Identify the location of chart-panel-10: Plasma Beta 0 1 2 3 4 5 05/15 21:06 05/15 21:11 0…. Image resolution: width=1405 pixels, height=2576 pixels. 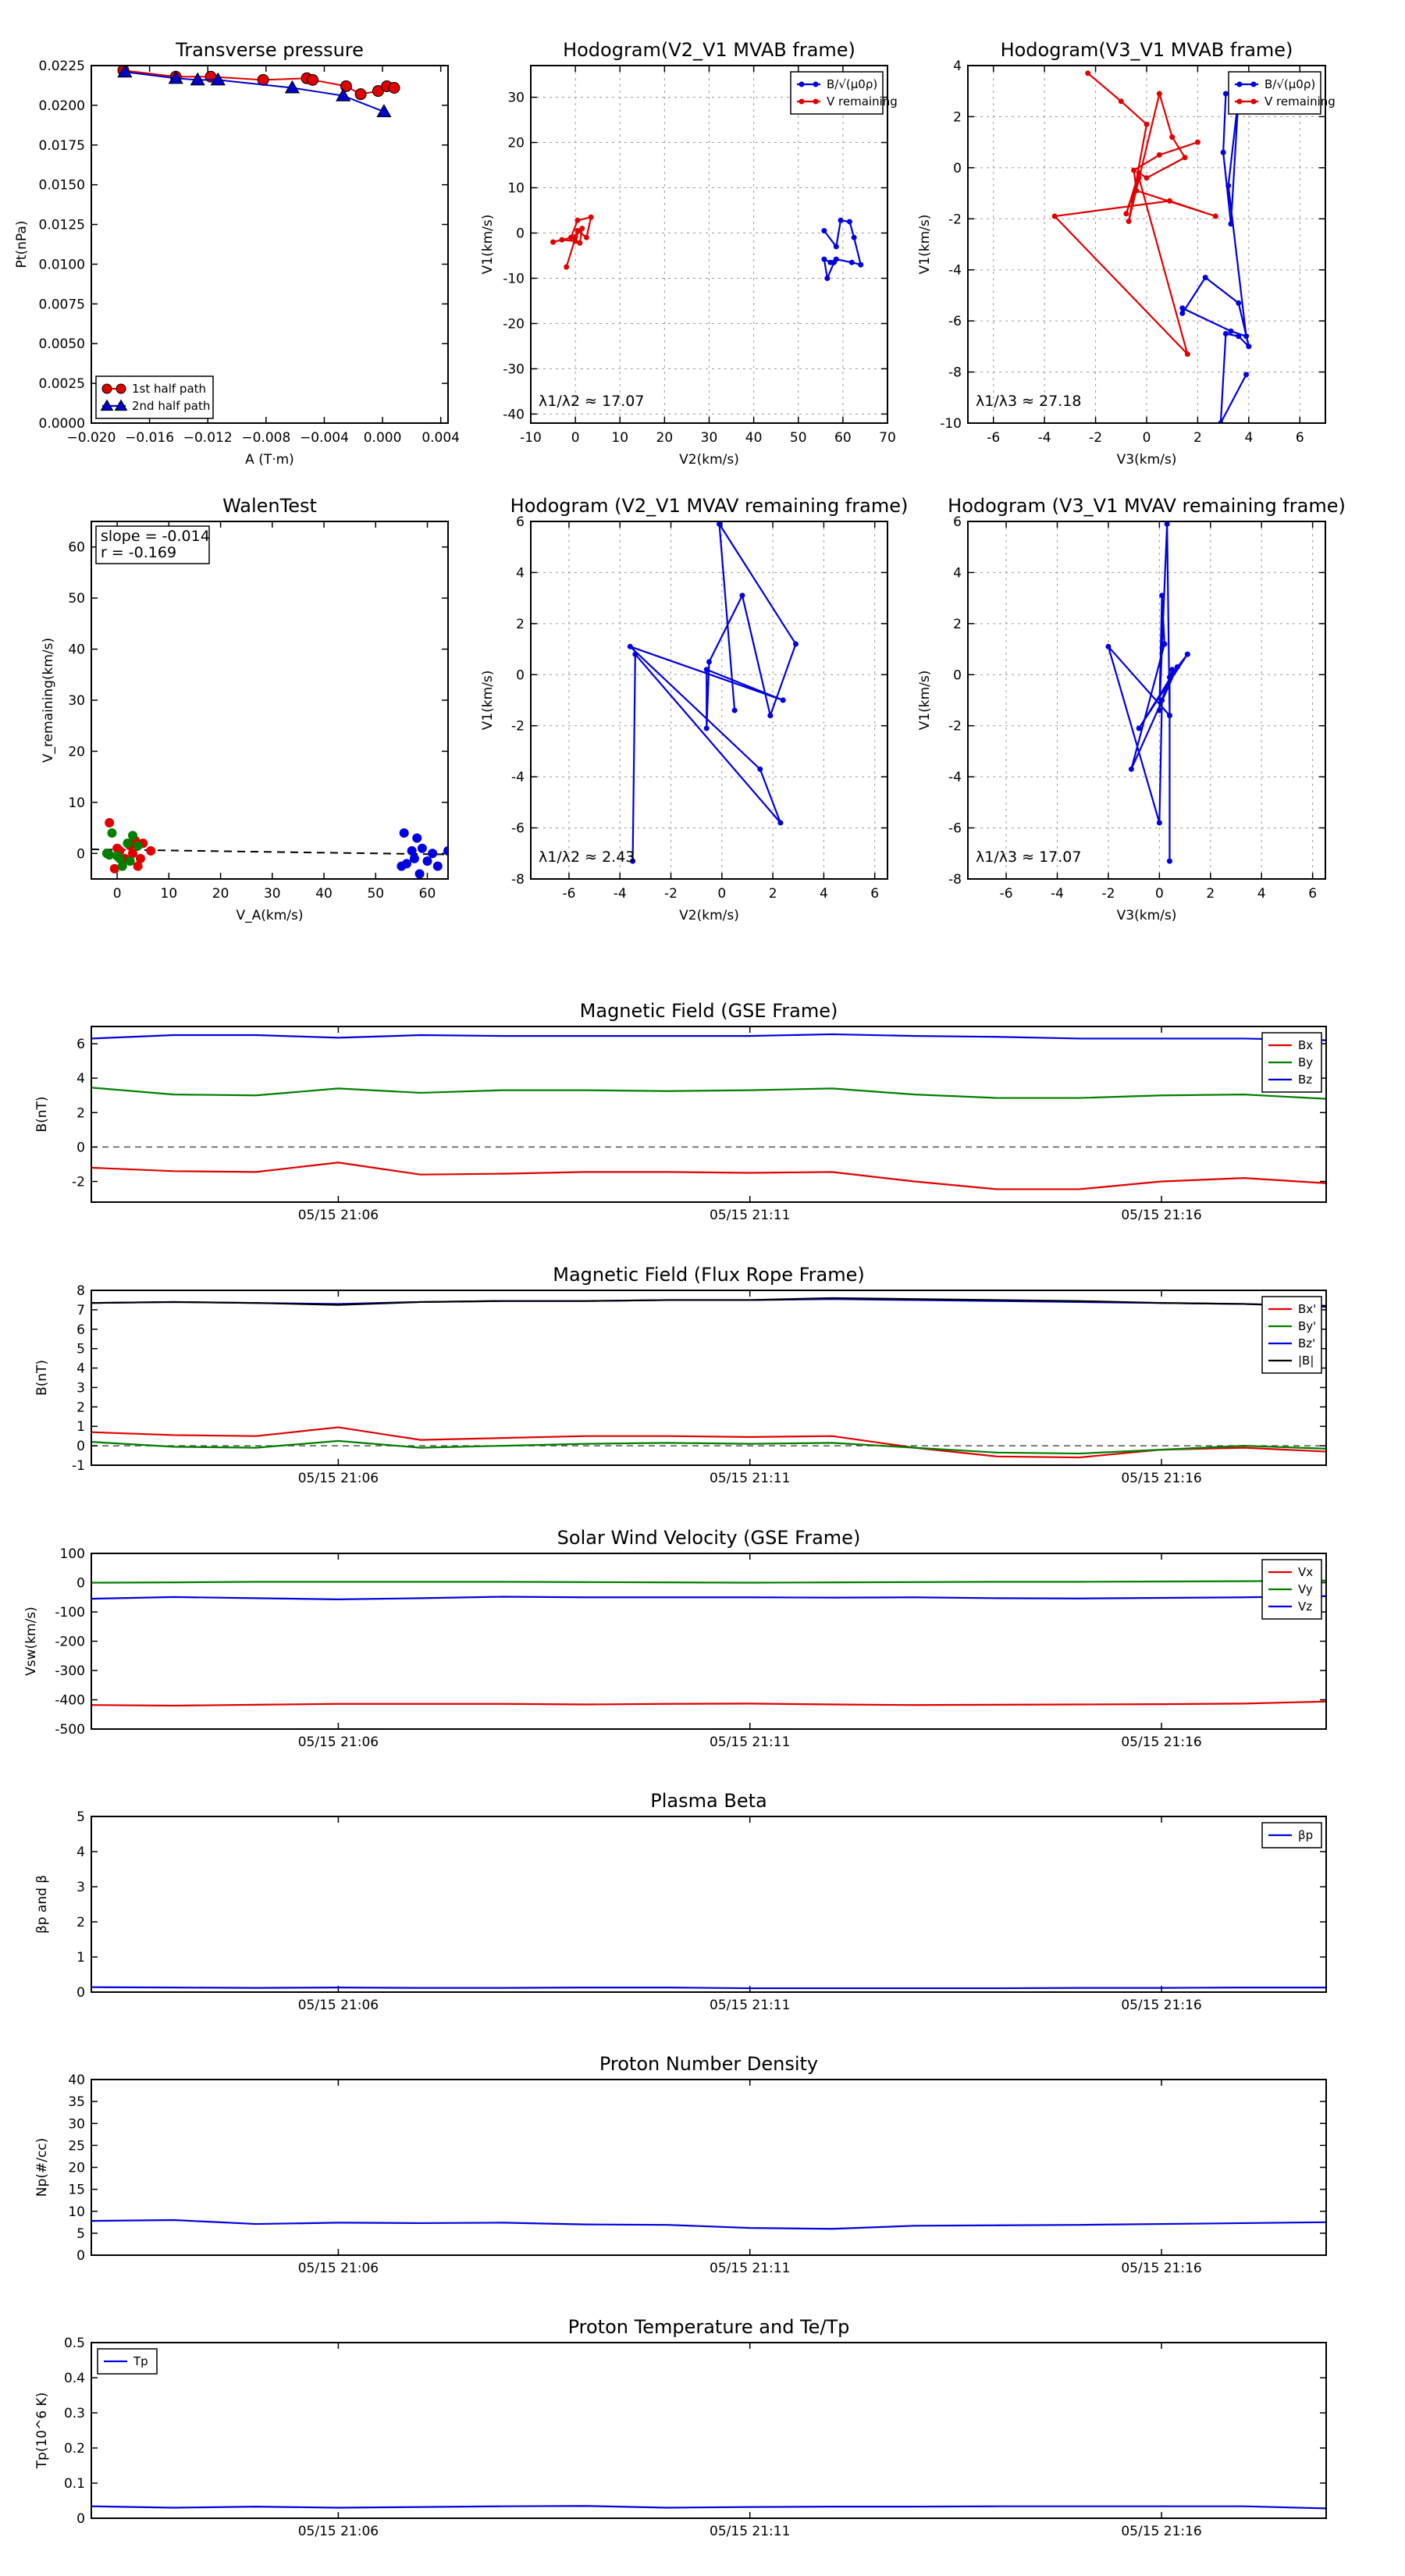
(681, 1901).